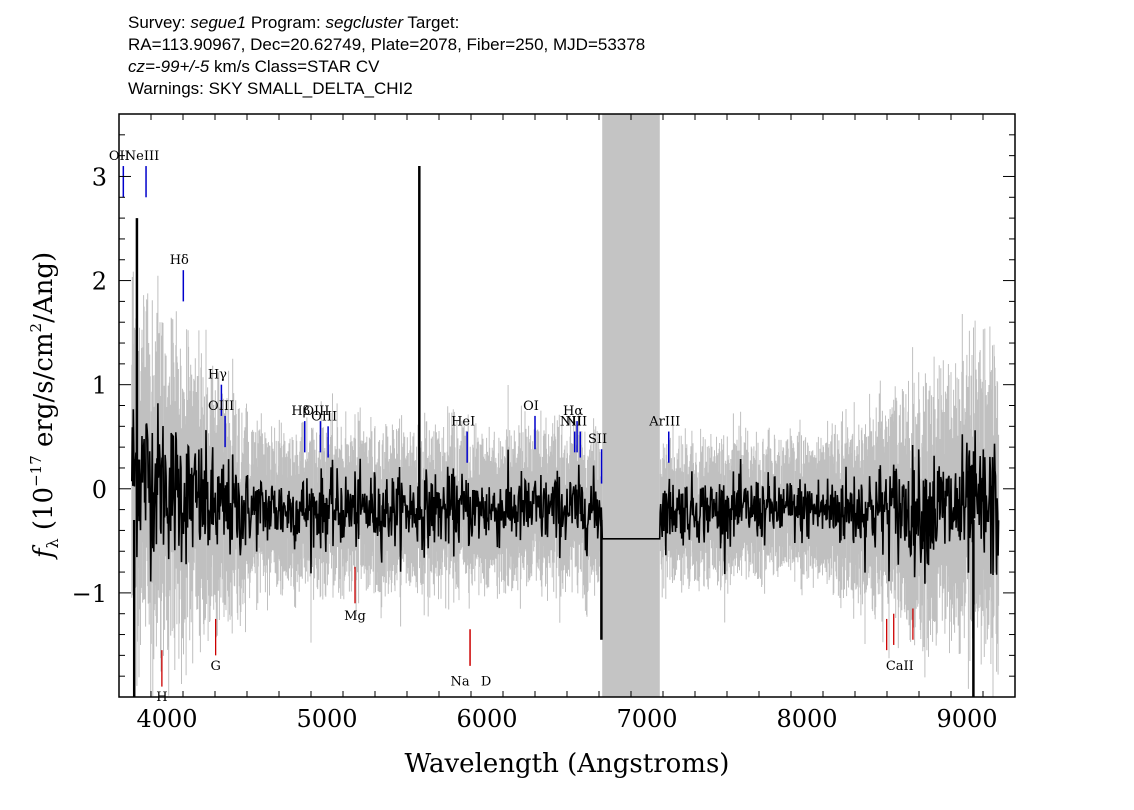 This screenshot has width=1134, height=810. I want to click on y-tick-label: 2, so click(99, 282).